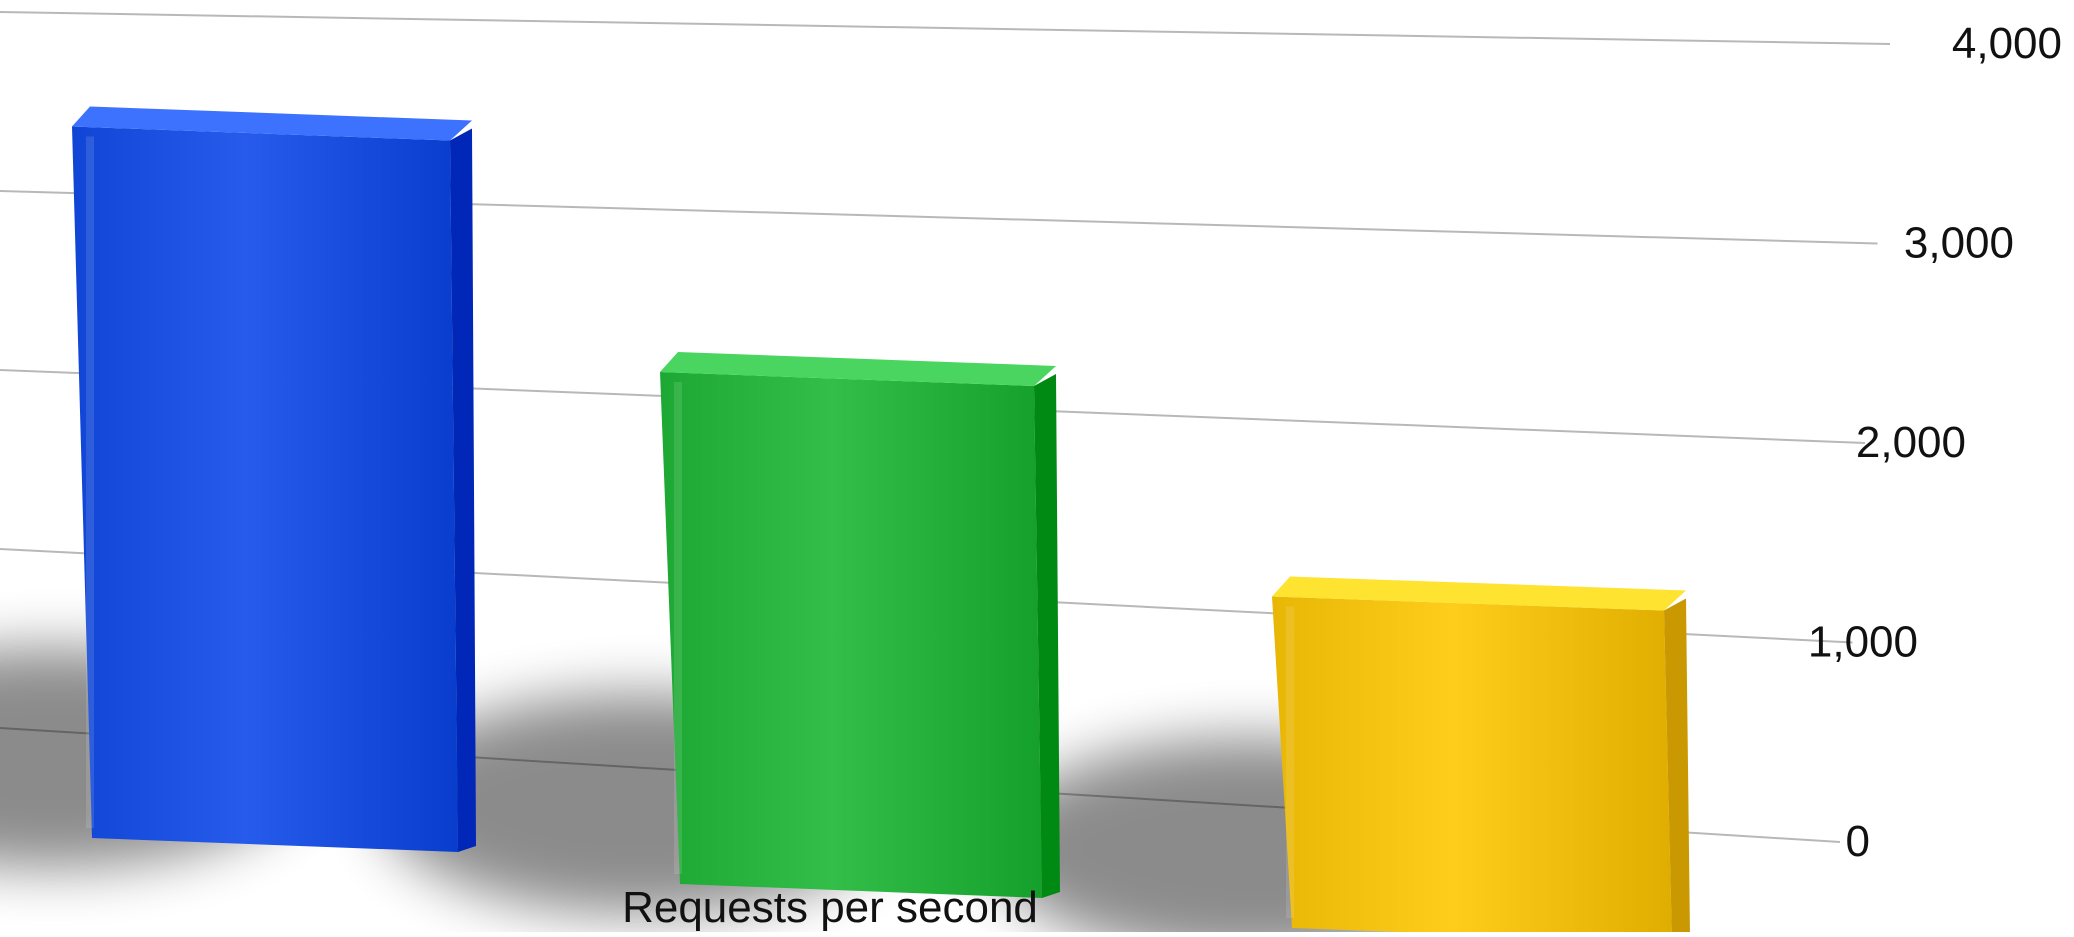 This screenshot has width=2074, height=937. What do you see at coordinates (830, 907) in the screenshot?
I see `x-axis-label: Requests per second` at bounding box center [830, 907].